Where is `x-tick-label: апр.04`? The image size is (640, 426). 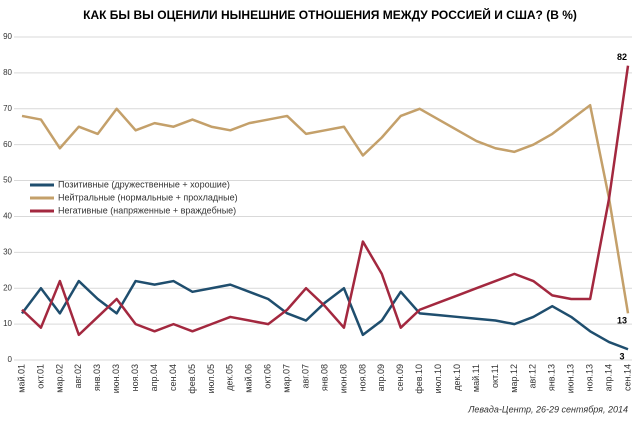
x-tick-label: апр.04 is located at coordinates (154, 377).